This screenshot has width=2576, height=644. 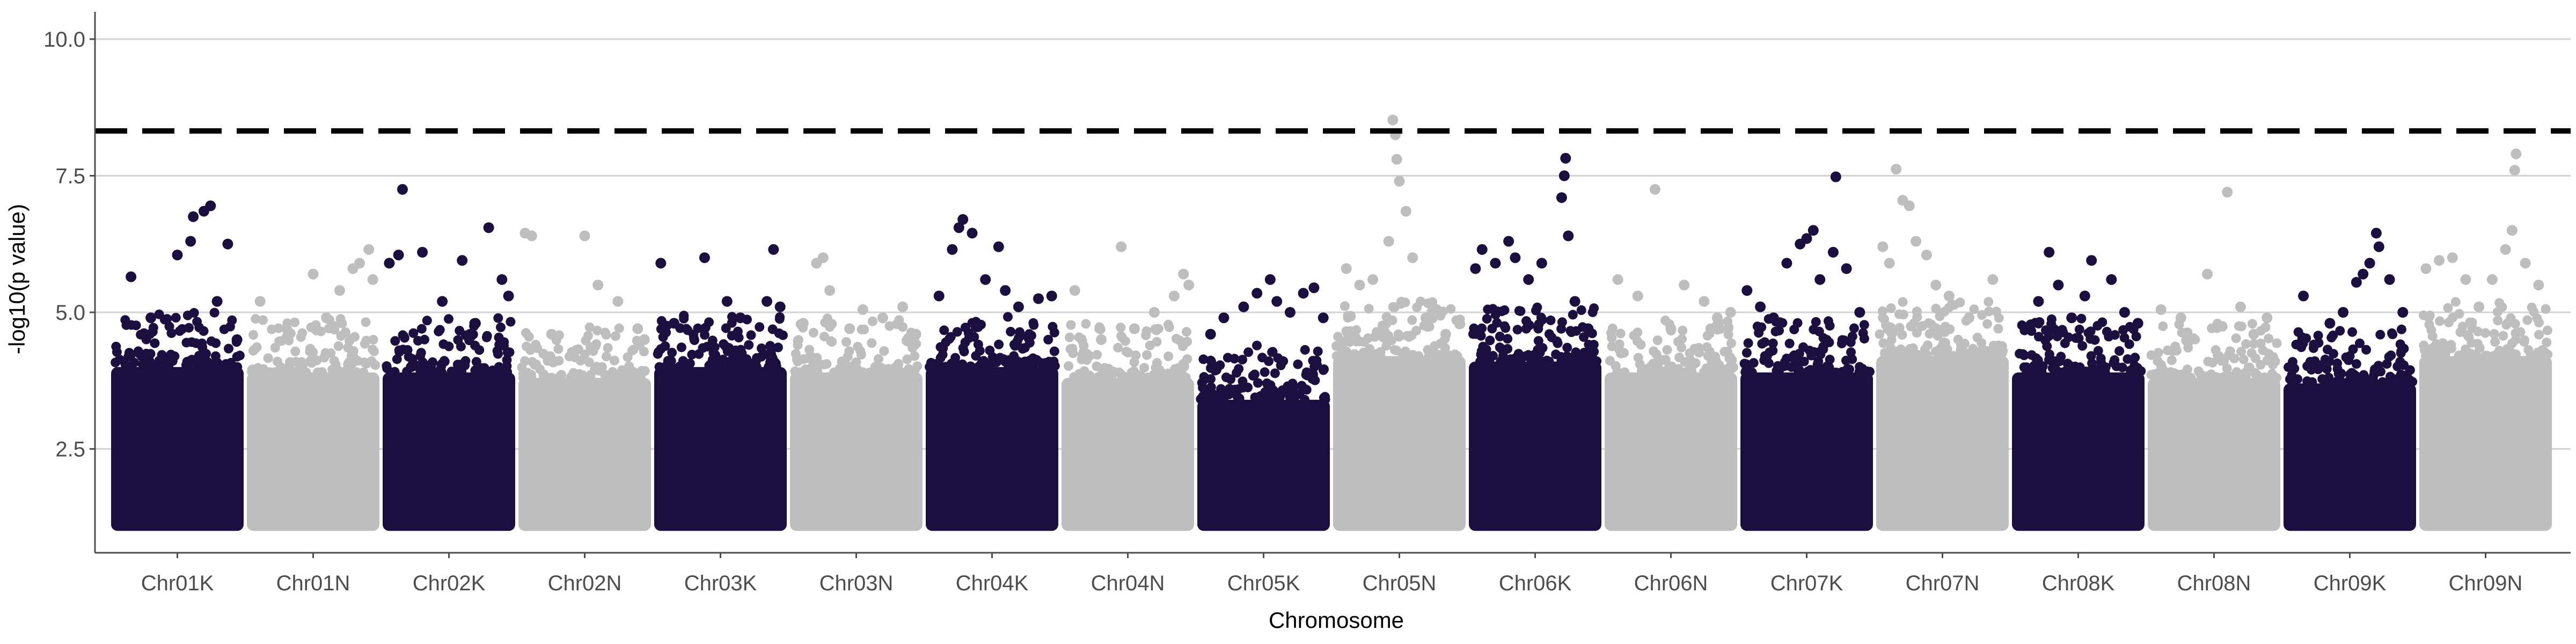 What do you see at coordinates (720, 449) in the screenshot?
I see `dense-points-Chr03K` at bounding box center [720, 449].